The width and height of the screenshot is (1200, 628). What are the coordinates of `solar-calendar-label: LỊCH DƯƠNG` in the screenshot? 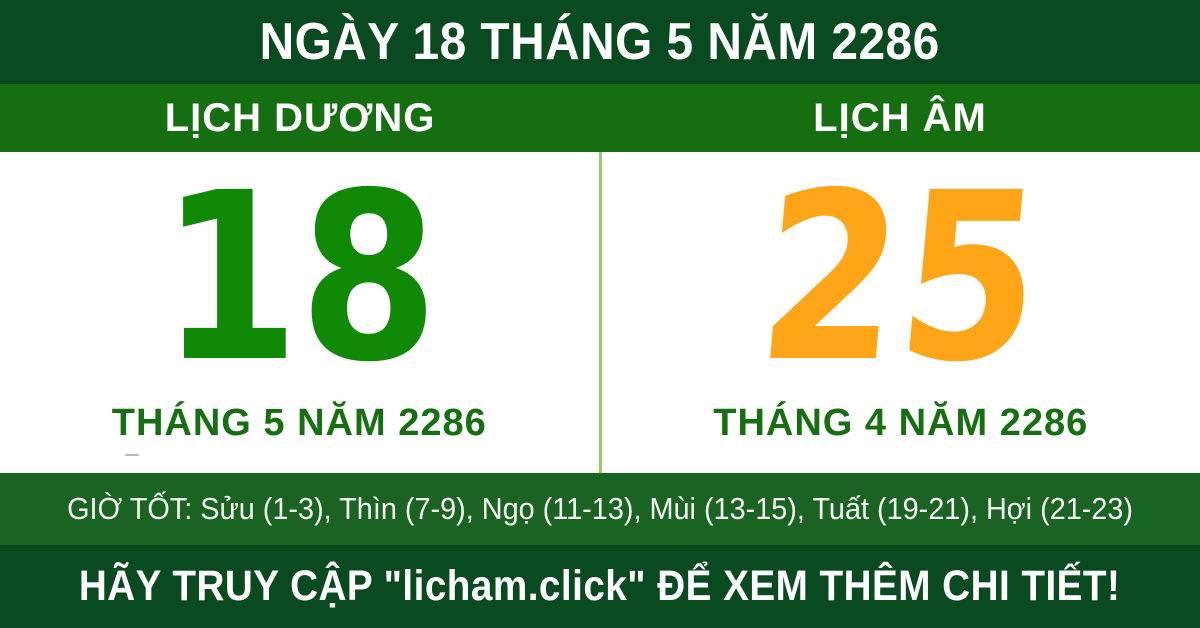 It's located at (300, 117).